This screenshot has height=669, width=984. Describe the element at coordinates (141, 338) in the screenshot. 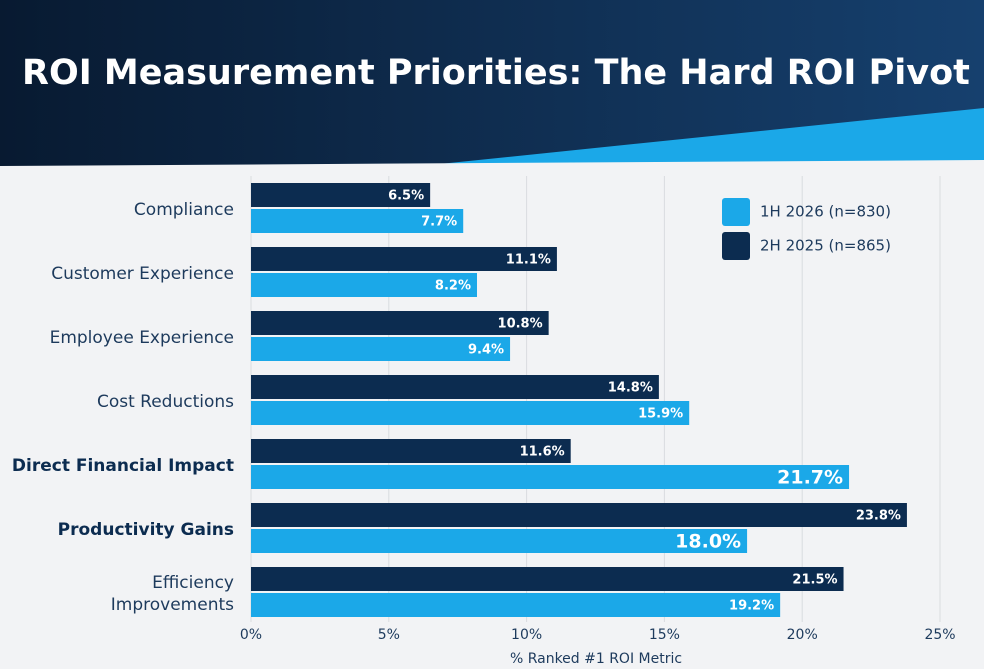

I see `y-tick-label: Employee Experience` at that location.